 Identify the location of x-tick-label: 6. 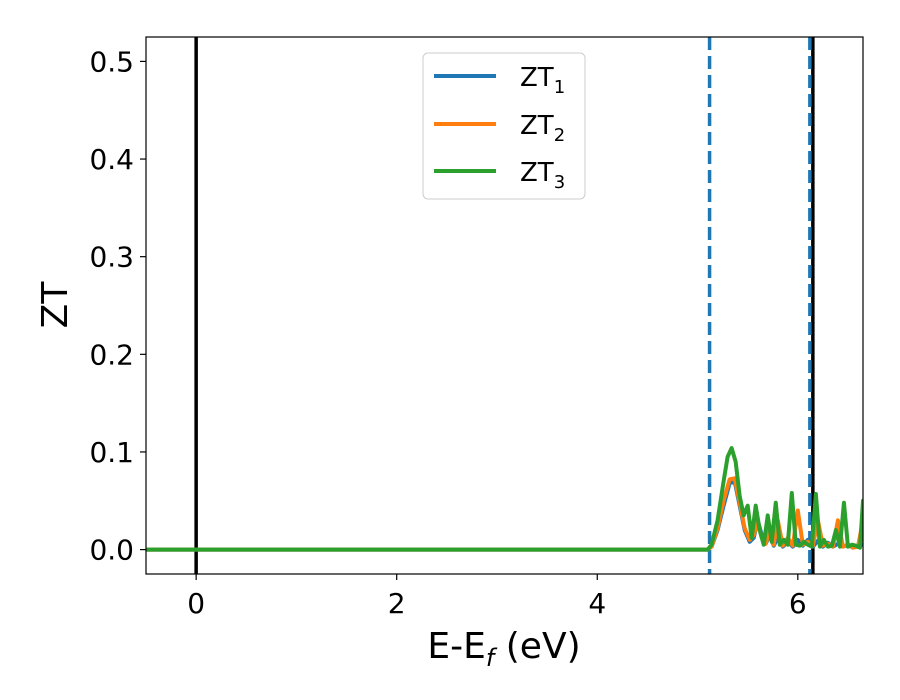
(798, 603).